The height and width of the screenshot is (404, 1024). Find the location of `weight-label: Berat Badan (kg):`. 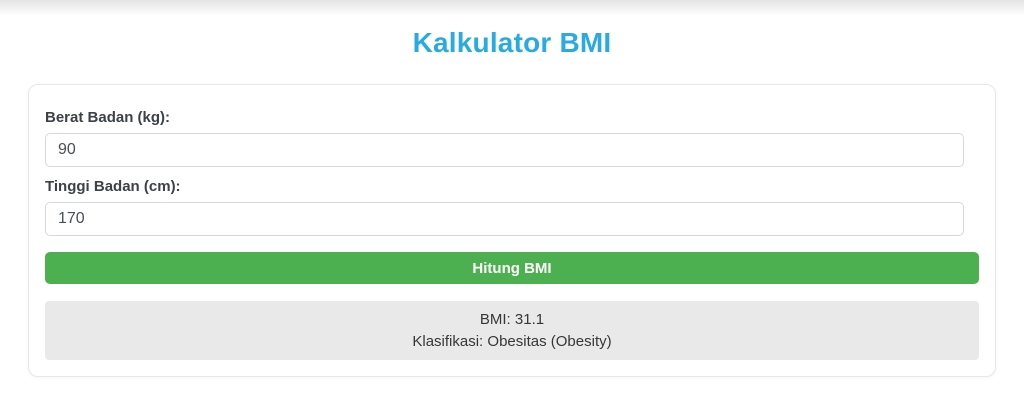

weight-label: Berat Badan (kg): is located at coordinates (108, 117).